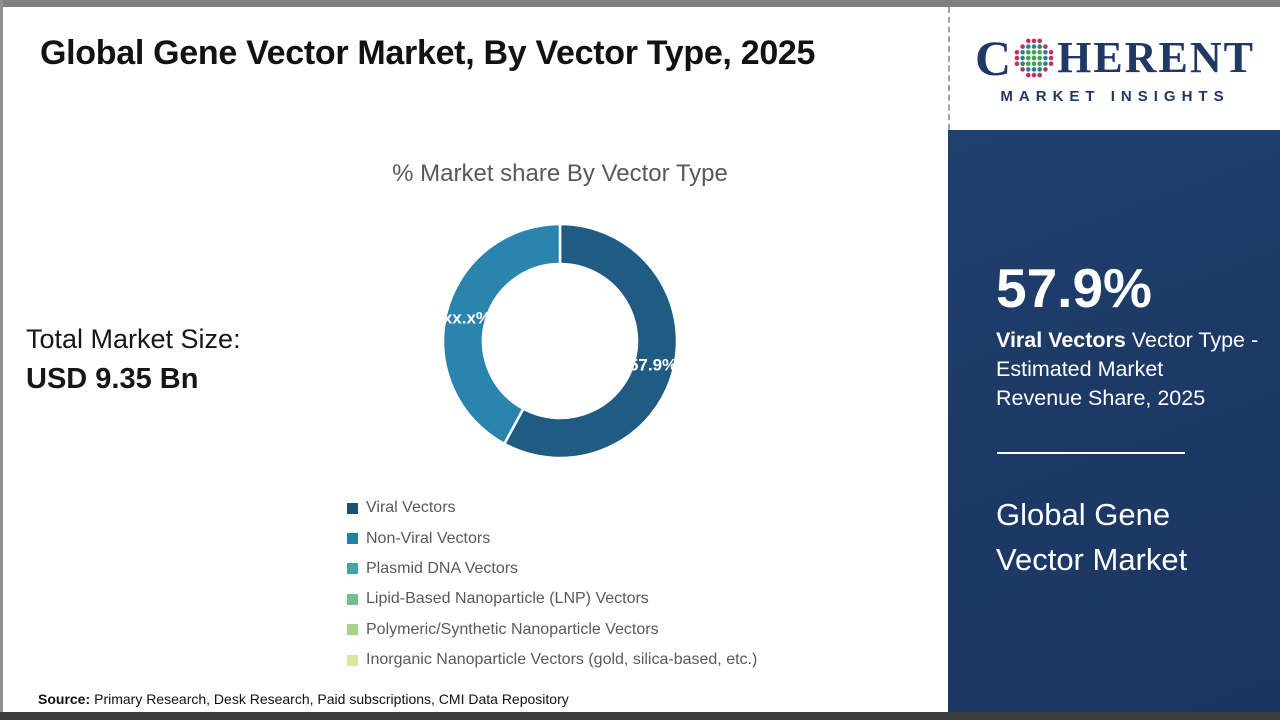  Describe the element at coordinates (1, 360) in the screenshot. I see `frame-left-bar` at that location.